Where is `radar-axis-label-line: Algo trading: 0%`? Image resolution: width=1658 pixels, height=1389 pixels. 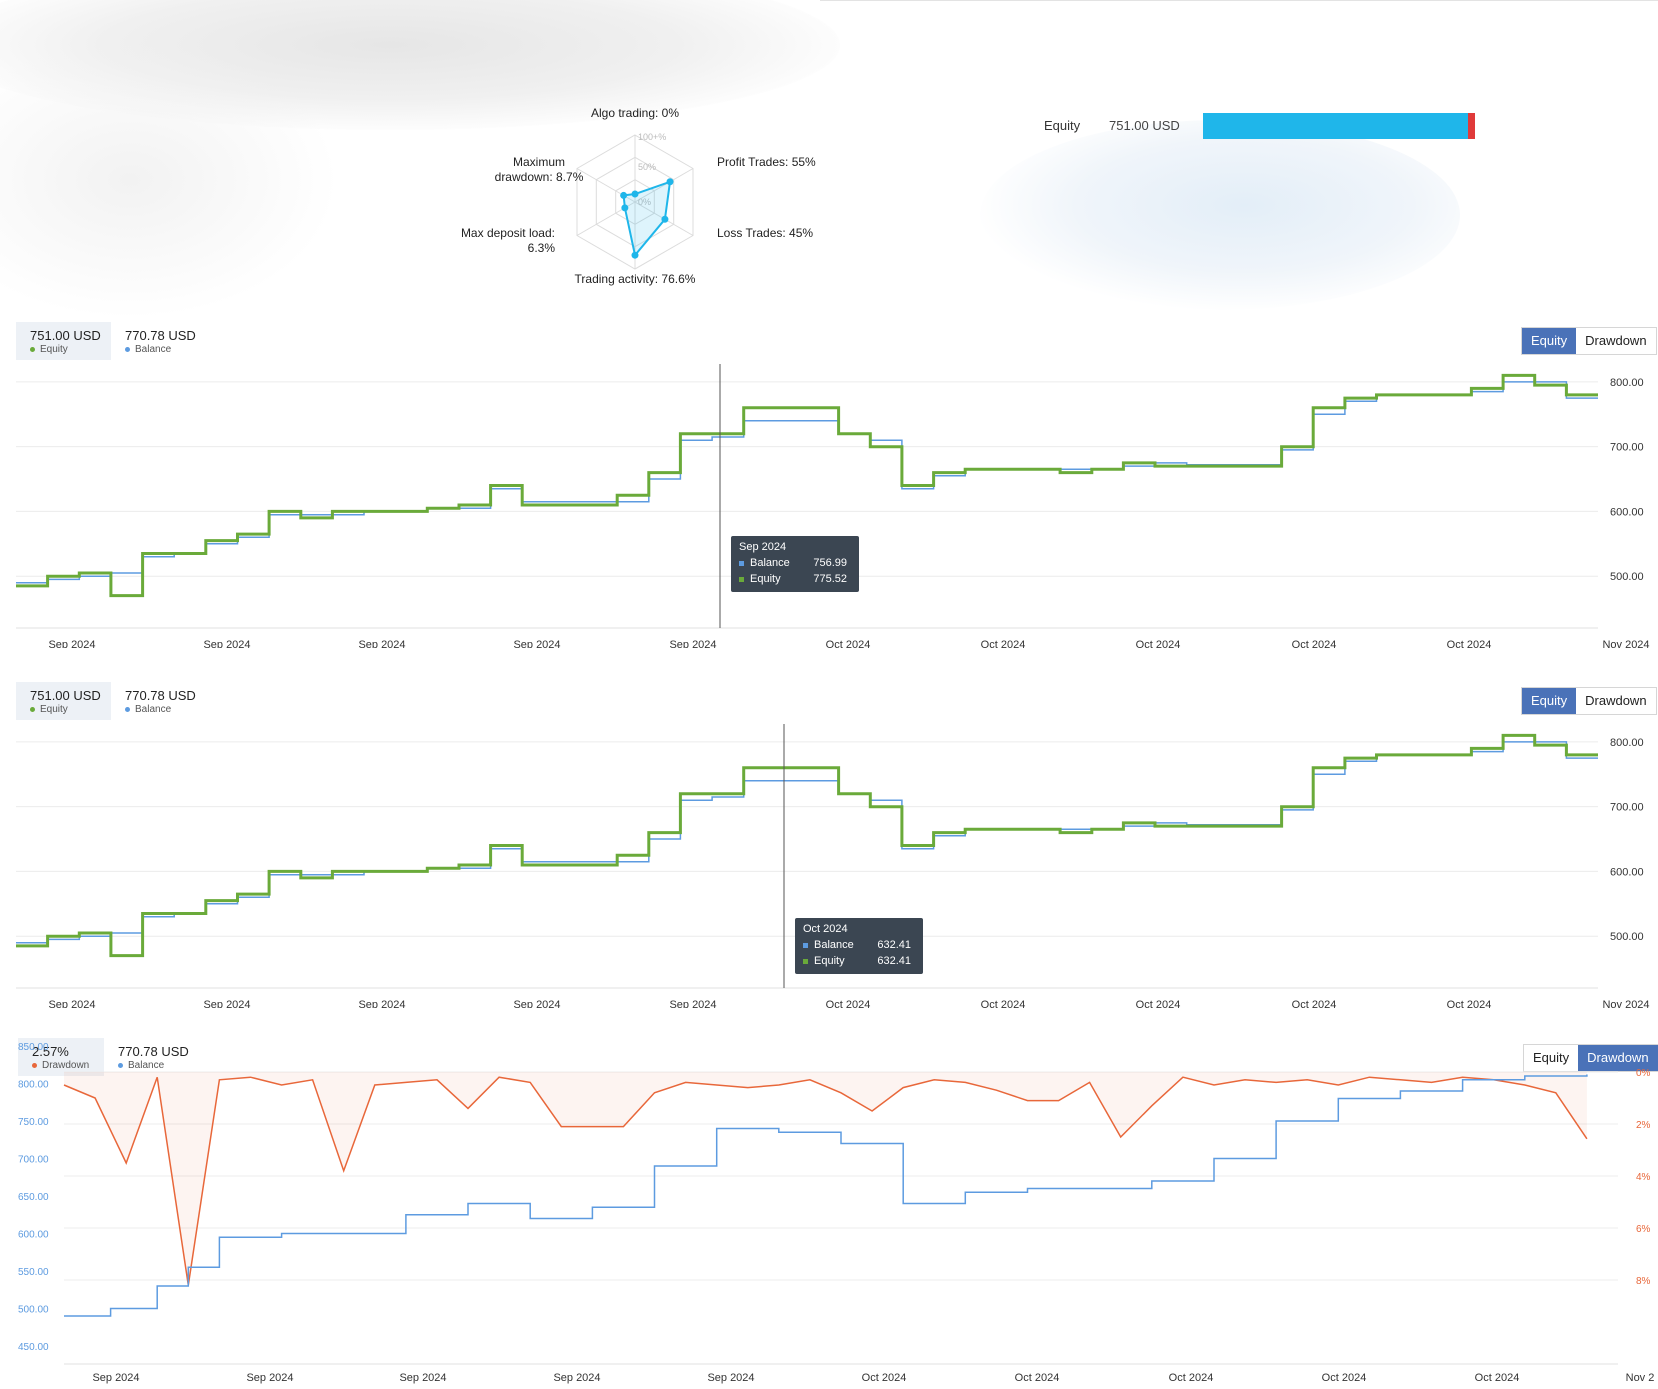
radar-axis-label-line: Algo trading: 0% is located at coordinates (635, 113).